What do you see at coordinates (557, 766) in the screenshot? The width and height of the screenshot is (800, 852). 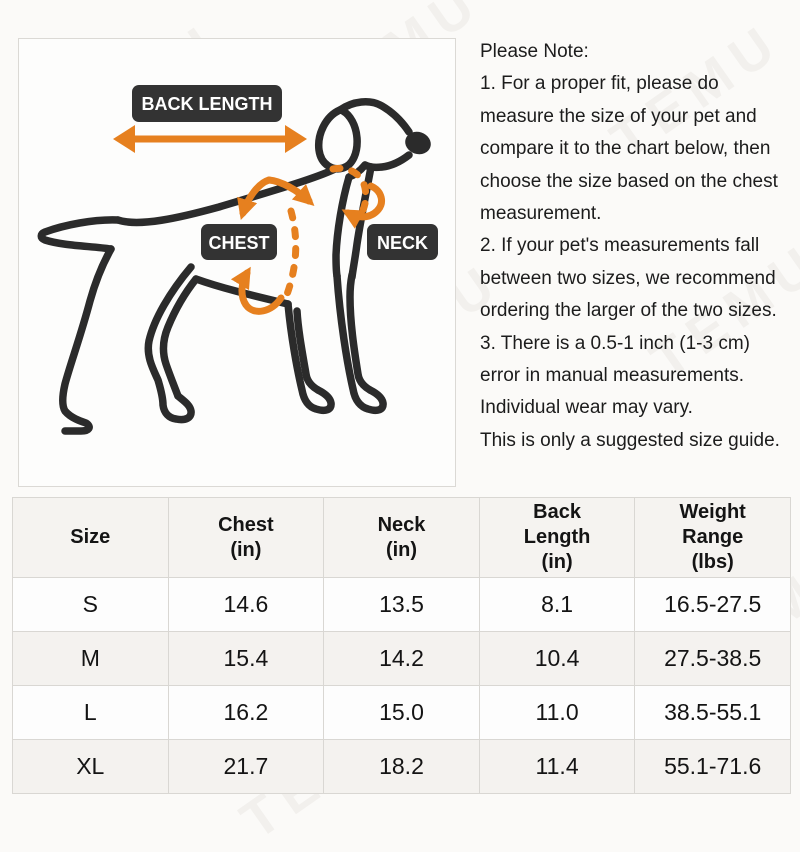 I see `table-cell: 11.4` at bounding box center [557, 766].